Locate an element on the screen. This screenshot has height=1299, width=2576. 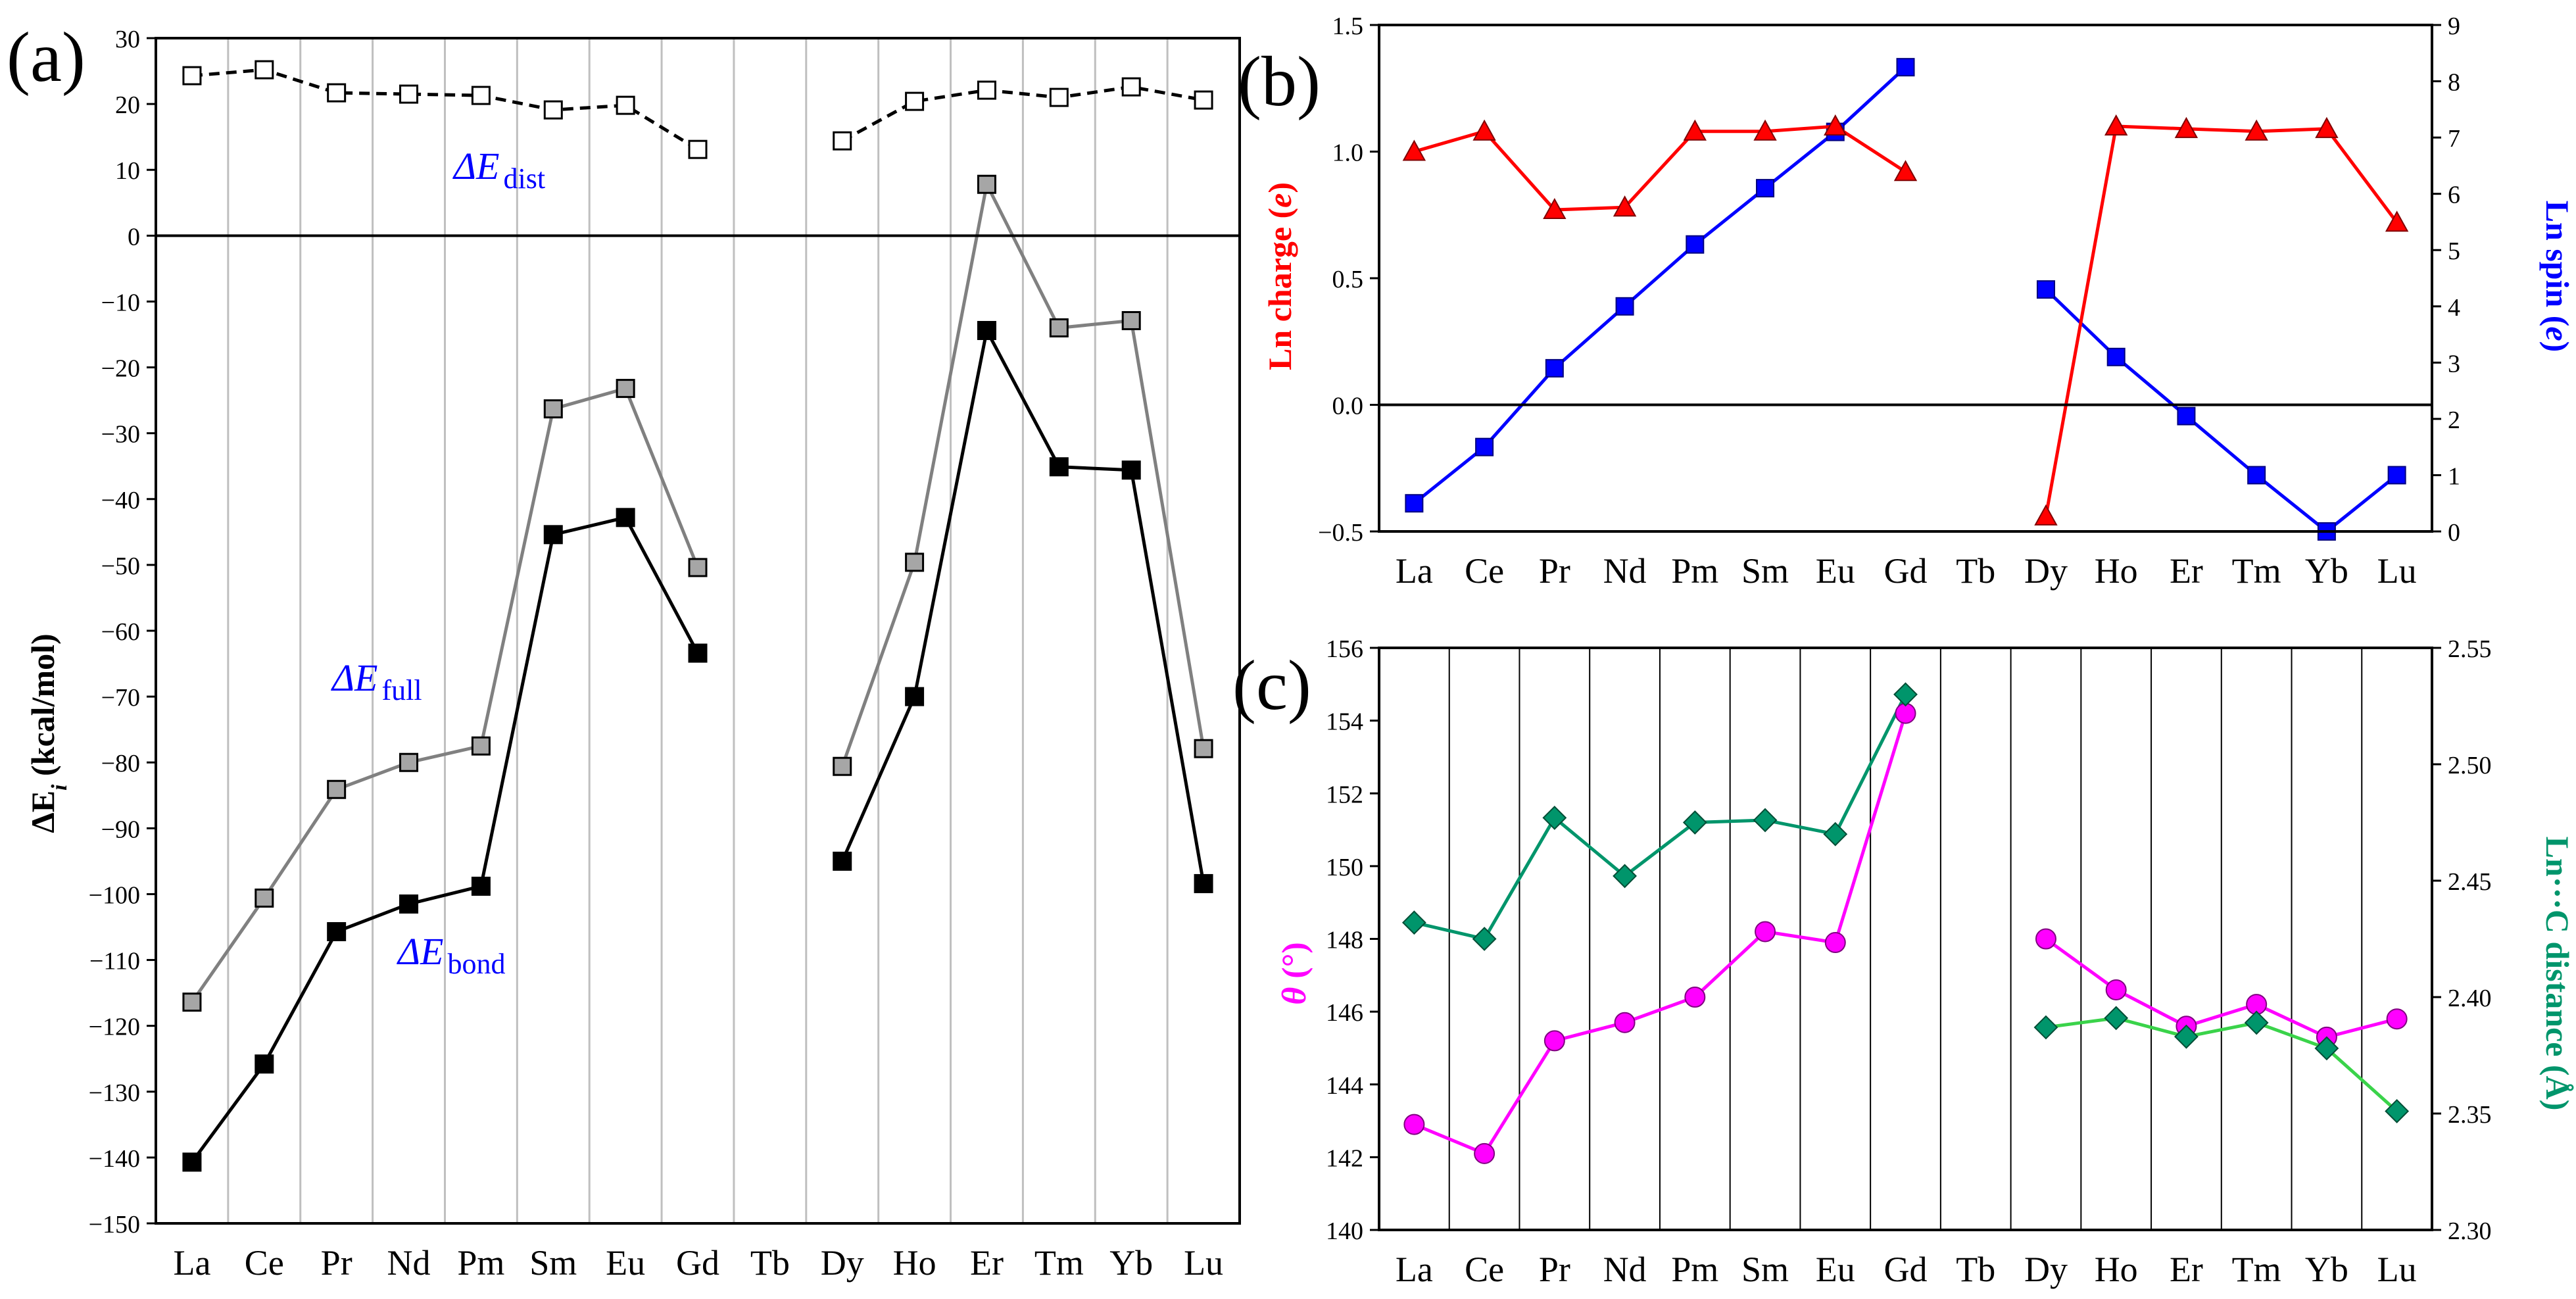
label-dist-main: ΔE is located at coordinates (476, 166).